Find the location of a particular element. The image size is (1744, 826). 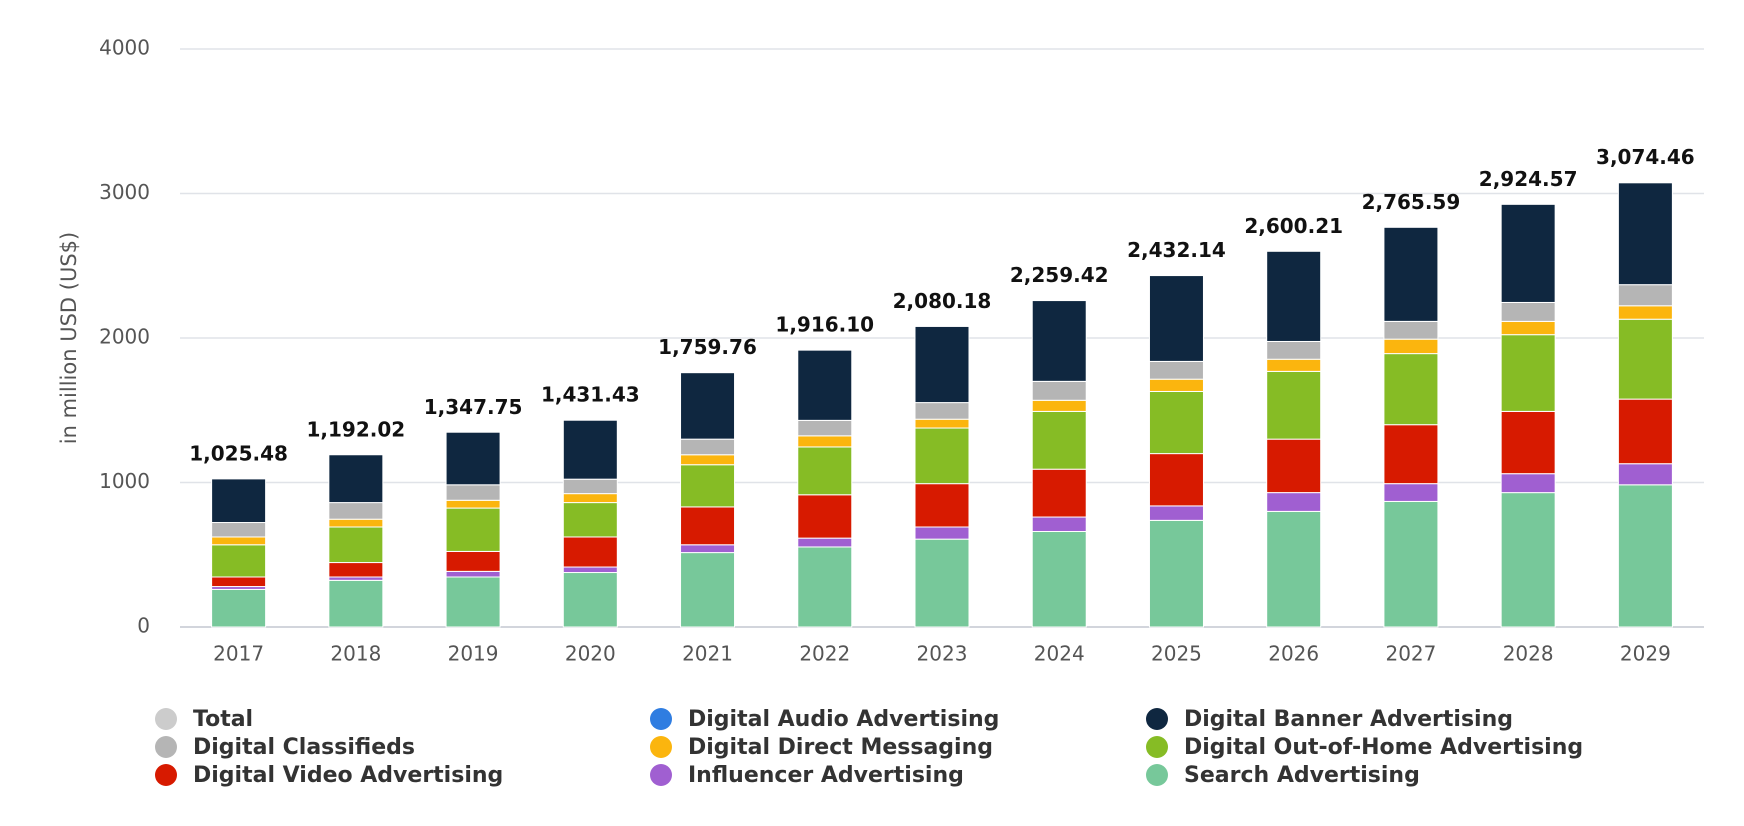

y-tick-label: 3000 is located at coordinates (124, 192).